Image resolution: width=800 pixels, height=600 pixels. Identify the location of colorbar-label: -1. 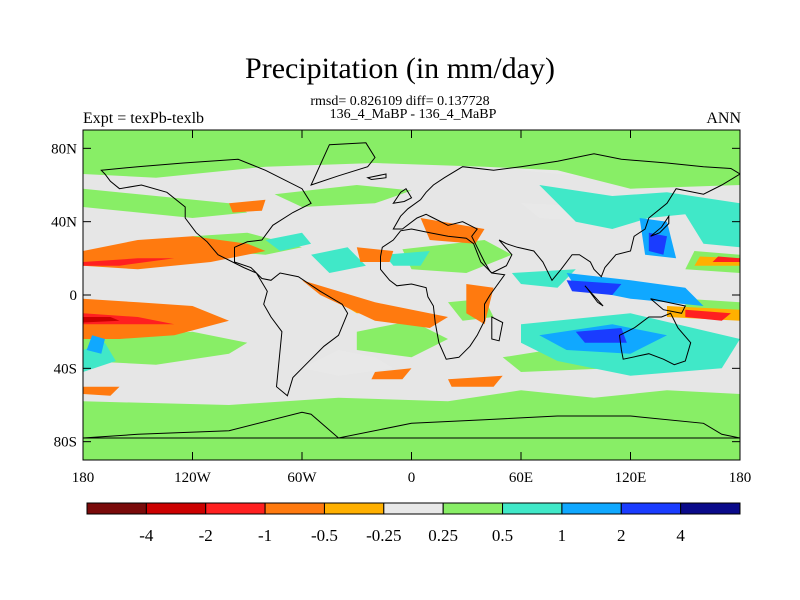
(265, 535).